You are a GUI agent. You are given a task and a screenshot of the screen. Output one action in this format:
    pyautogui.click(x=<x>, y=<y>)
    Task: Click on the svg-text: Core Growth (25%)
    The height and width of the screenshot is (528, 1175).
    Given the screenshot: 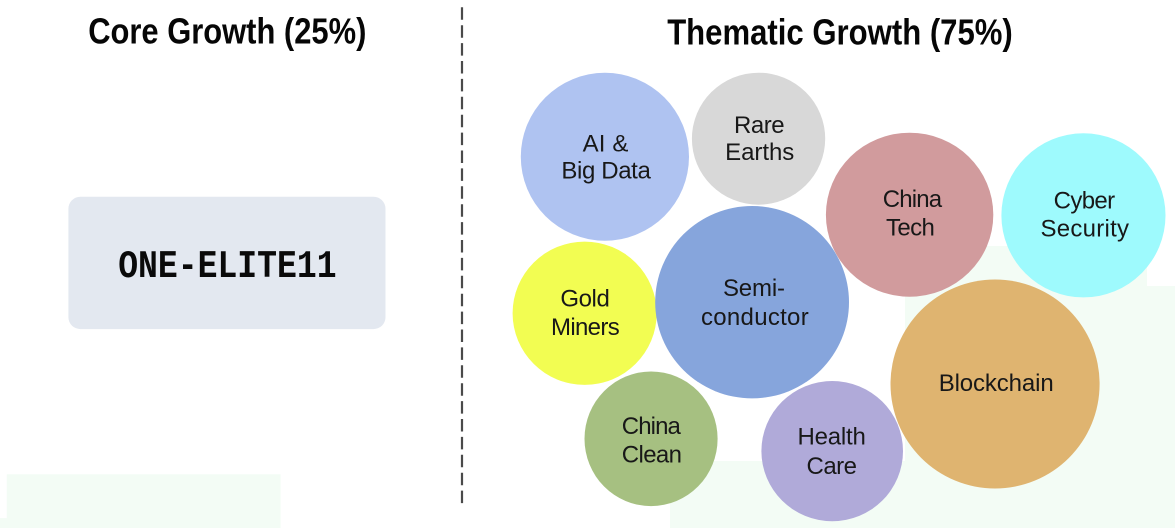 What is the action you would take?
    pyautogui.click(x=227, y=31)
    